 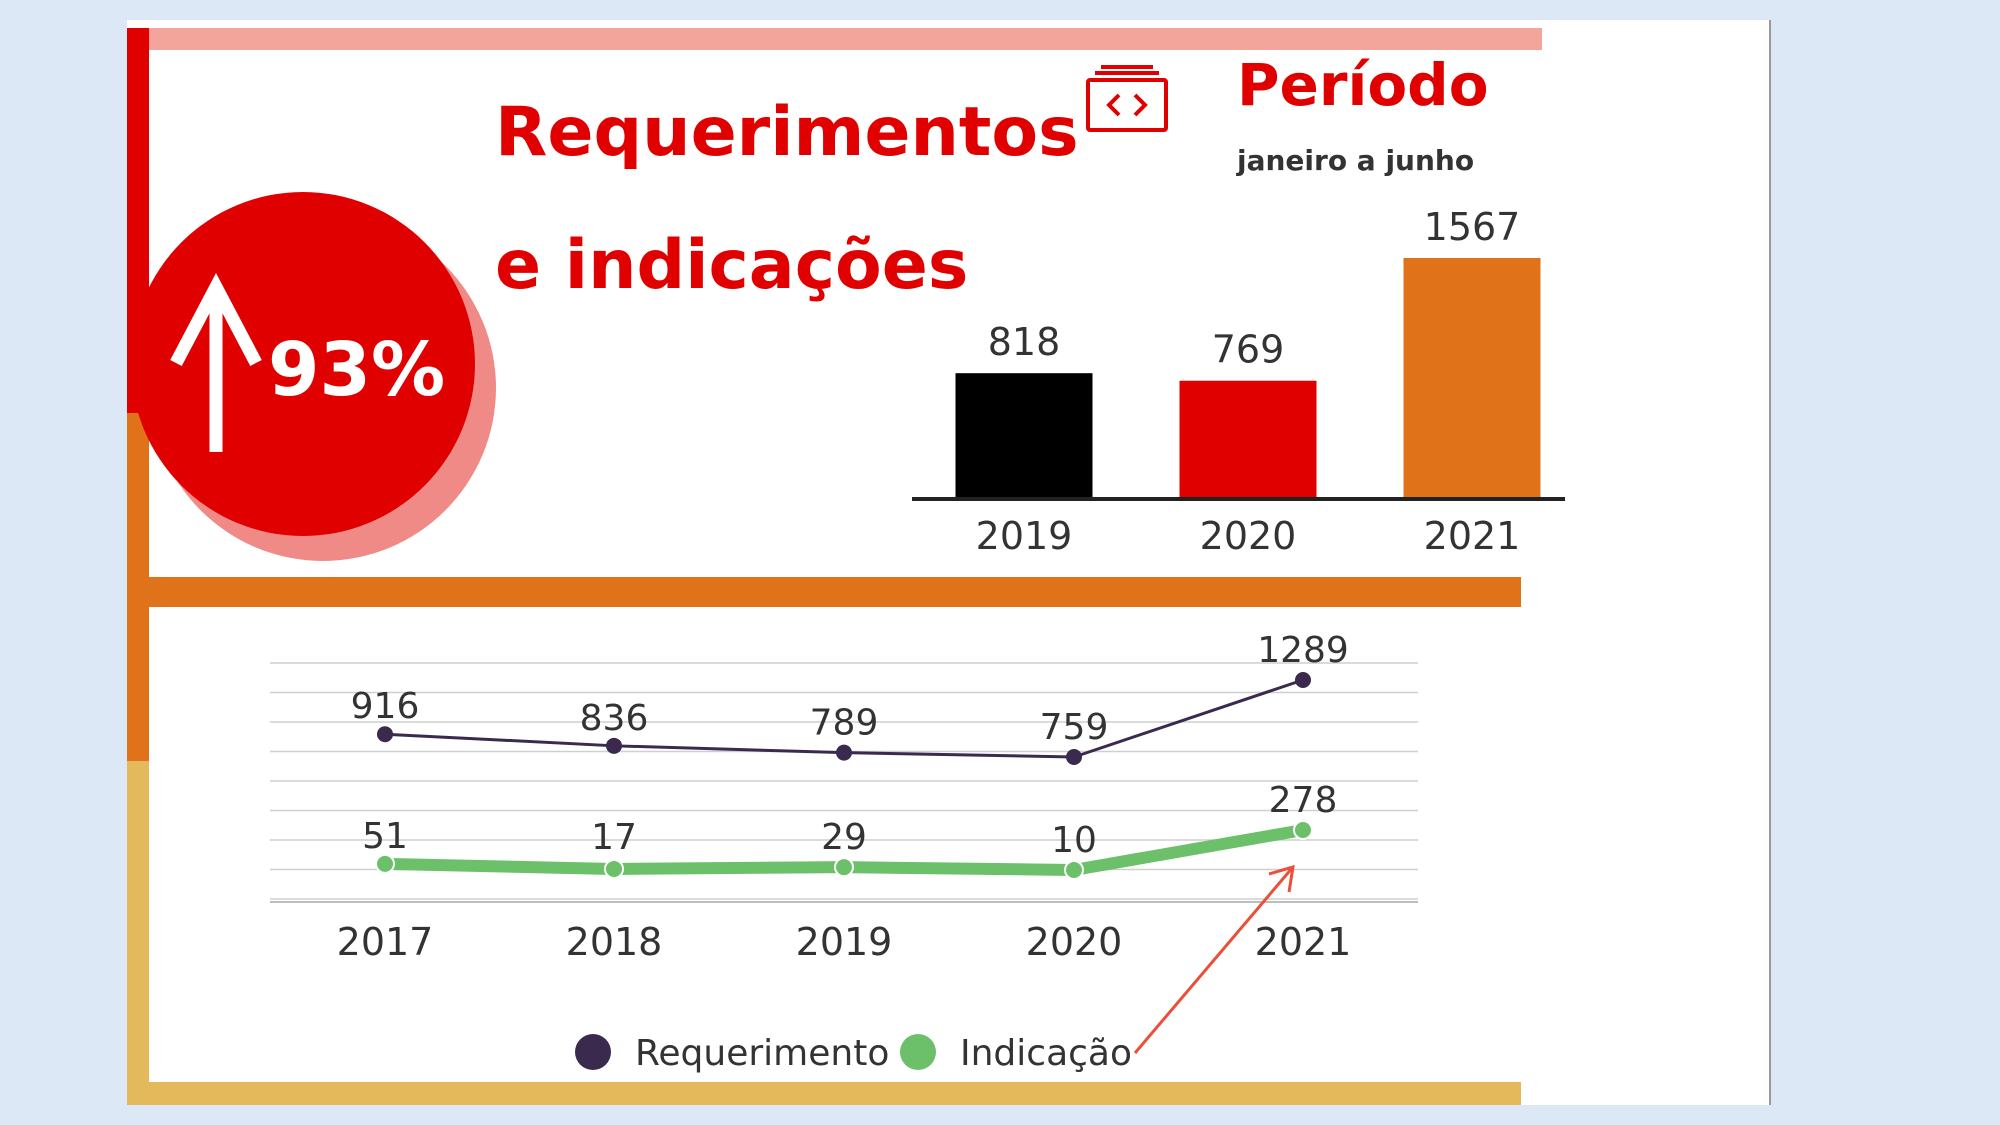 What do you see at coordinates (1248, 536) in the screenshot?
I see `bar-category-label: 2020` at bounding box center [1248, 536].